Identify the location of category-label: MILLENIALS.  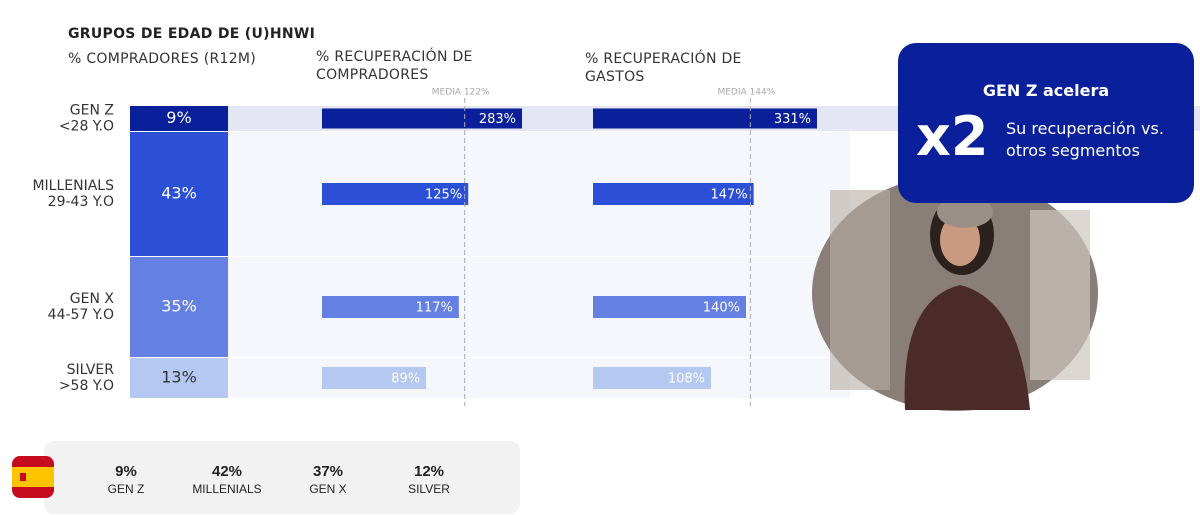
(73, 186).